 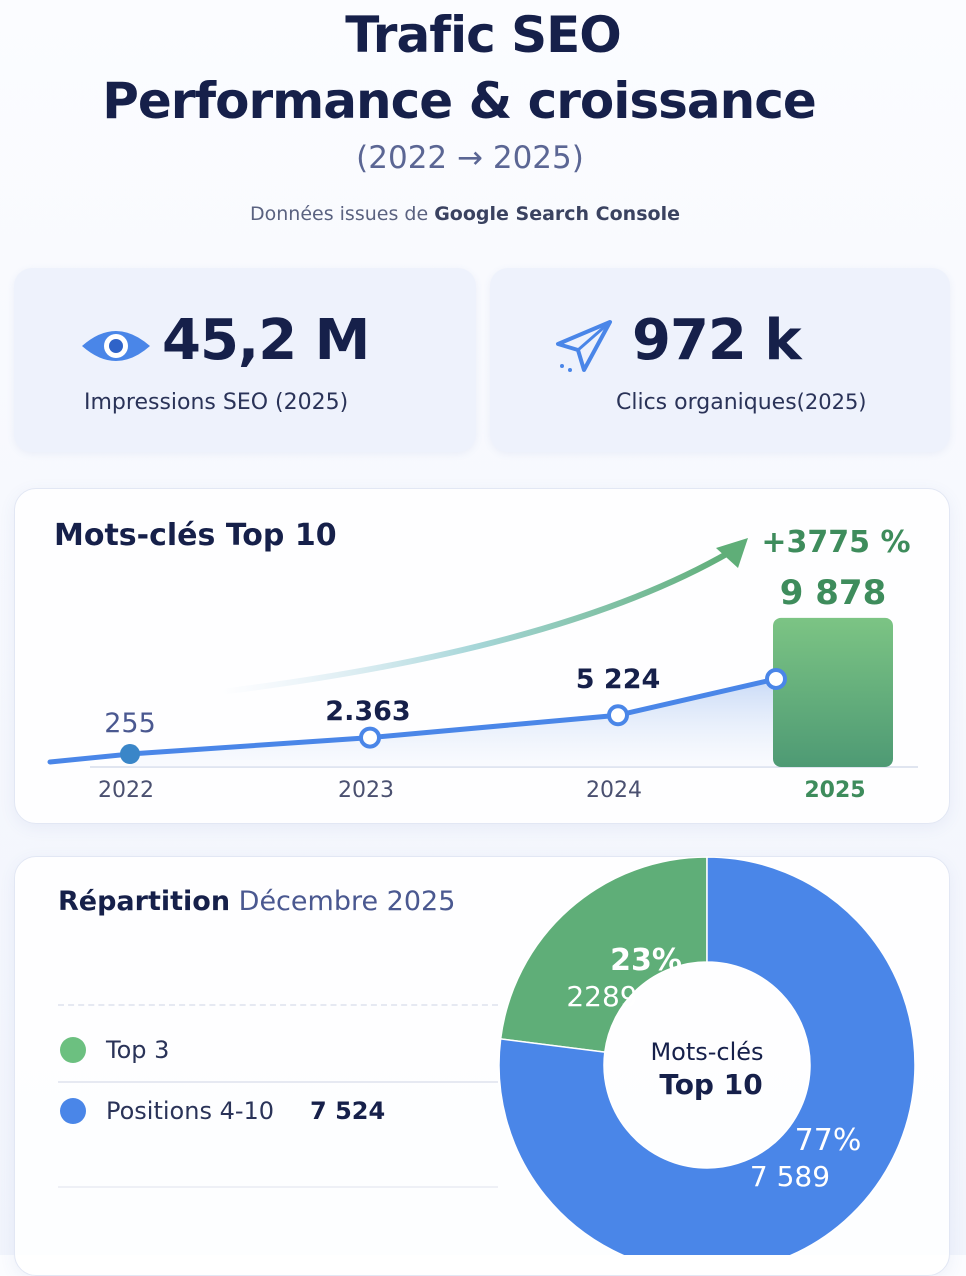 I want to click on growth-arrowhead, so click(x=732, y=553).